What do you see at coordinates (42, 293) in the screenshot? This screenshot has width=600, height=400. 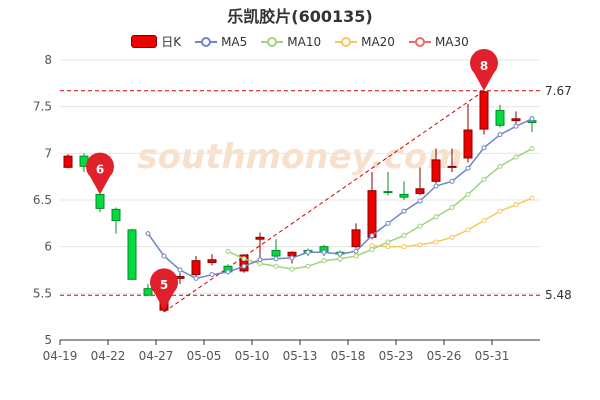 I see `y-tick-label: 5.5` at bounding box center [42, 293].